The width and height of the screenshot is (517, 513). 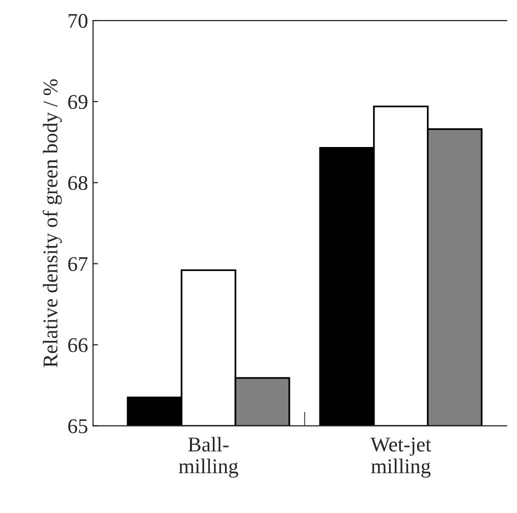 I want to click on y-tick-label: 66, so click(x=78, y=345).